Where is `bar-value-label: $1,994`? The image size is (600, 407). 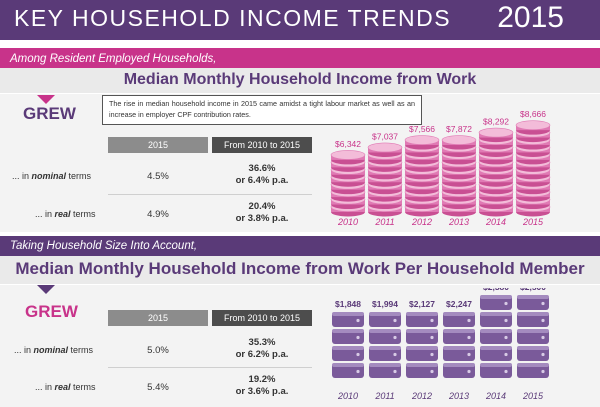
bar-value-label: $1,994 is located at coordinates (385, 304).